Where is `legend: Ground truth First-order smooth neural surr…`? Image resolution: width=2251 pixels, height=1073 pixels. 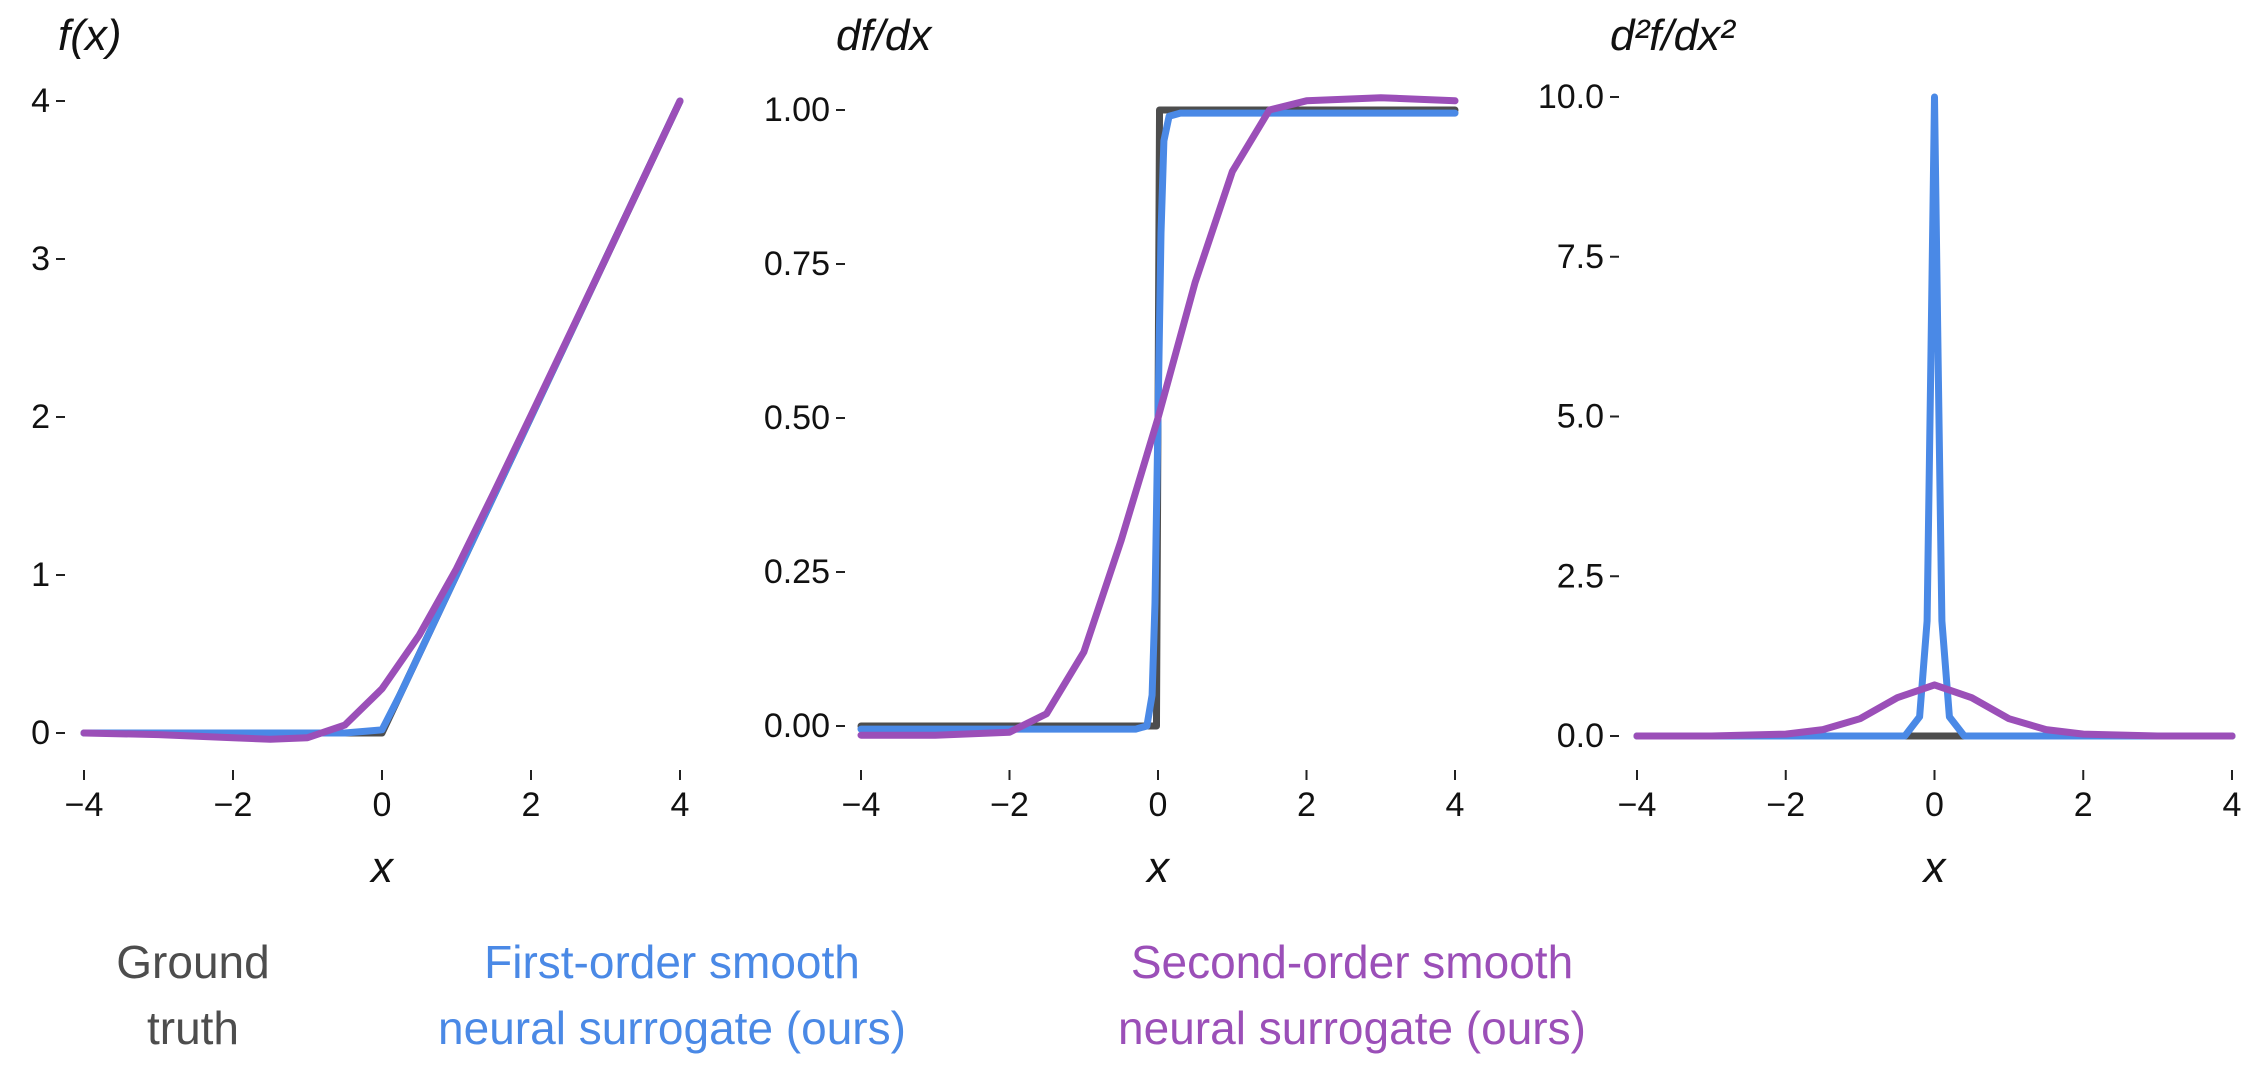
legend: Ground truth First-order smooth neural surr… is located at coordinates (851, 995).